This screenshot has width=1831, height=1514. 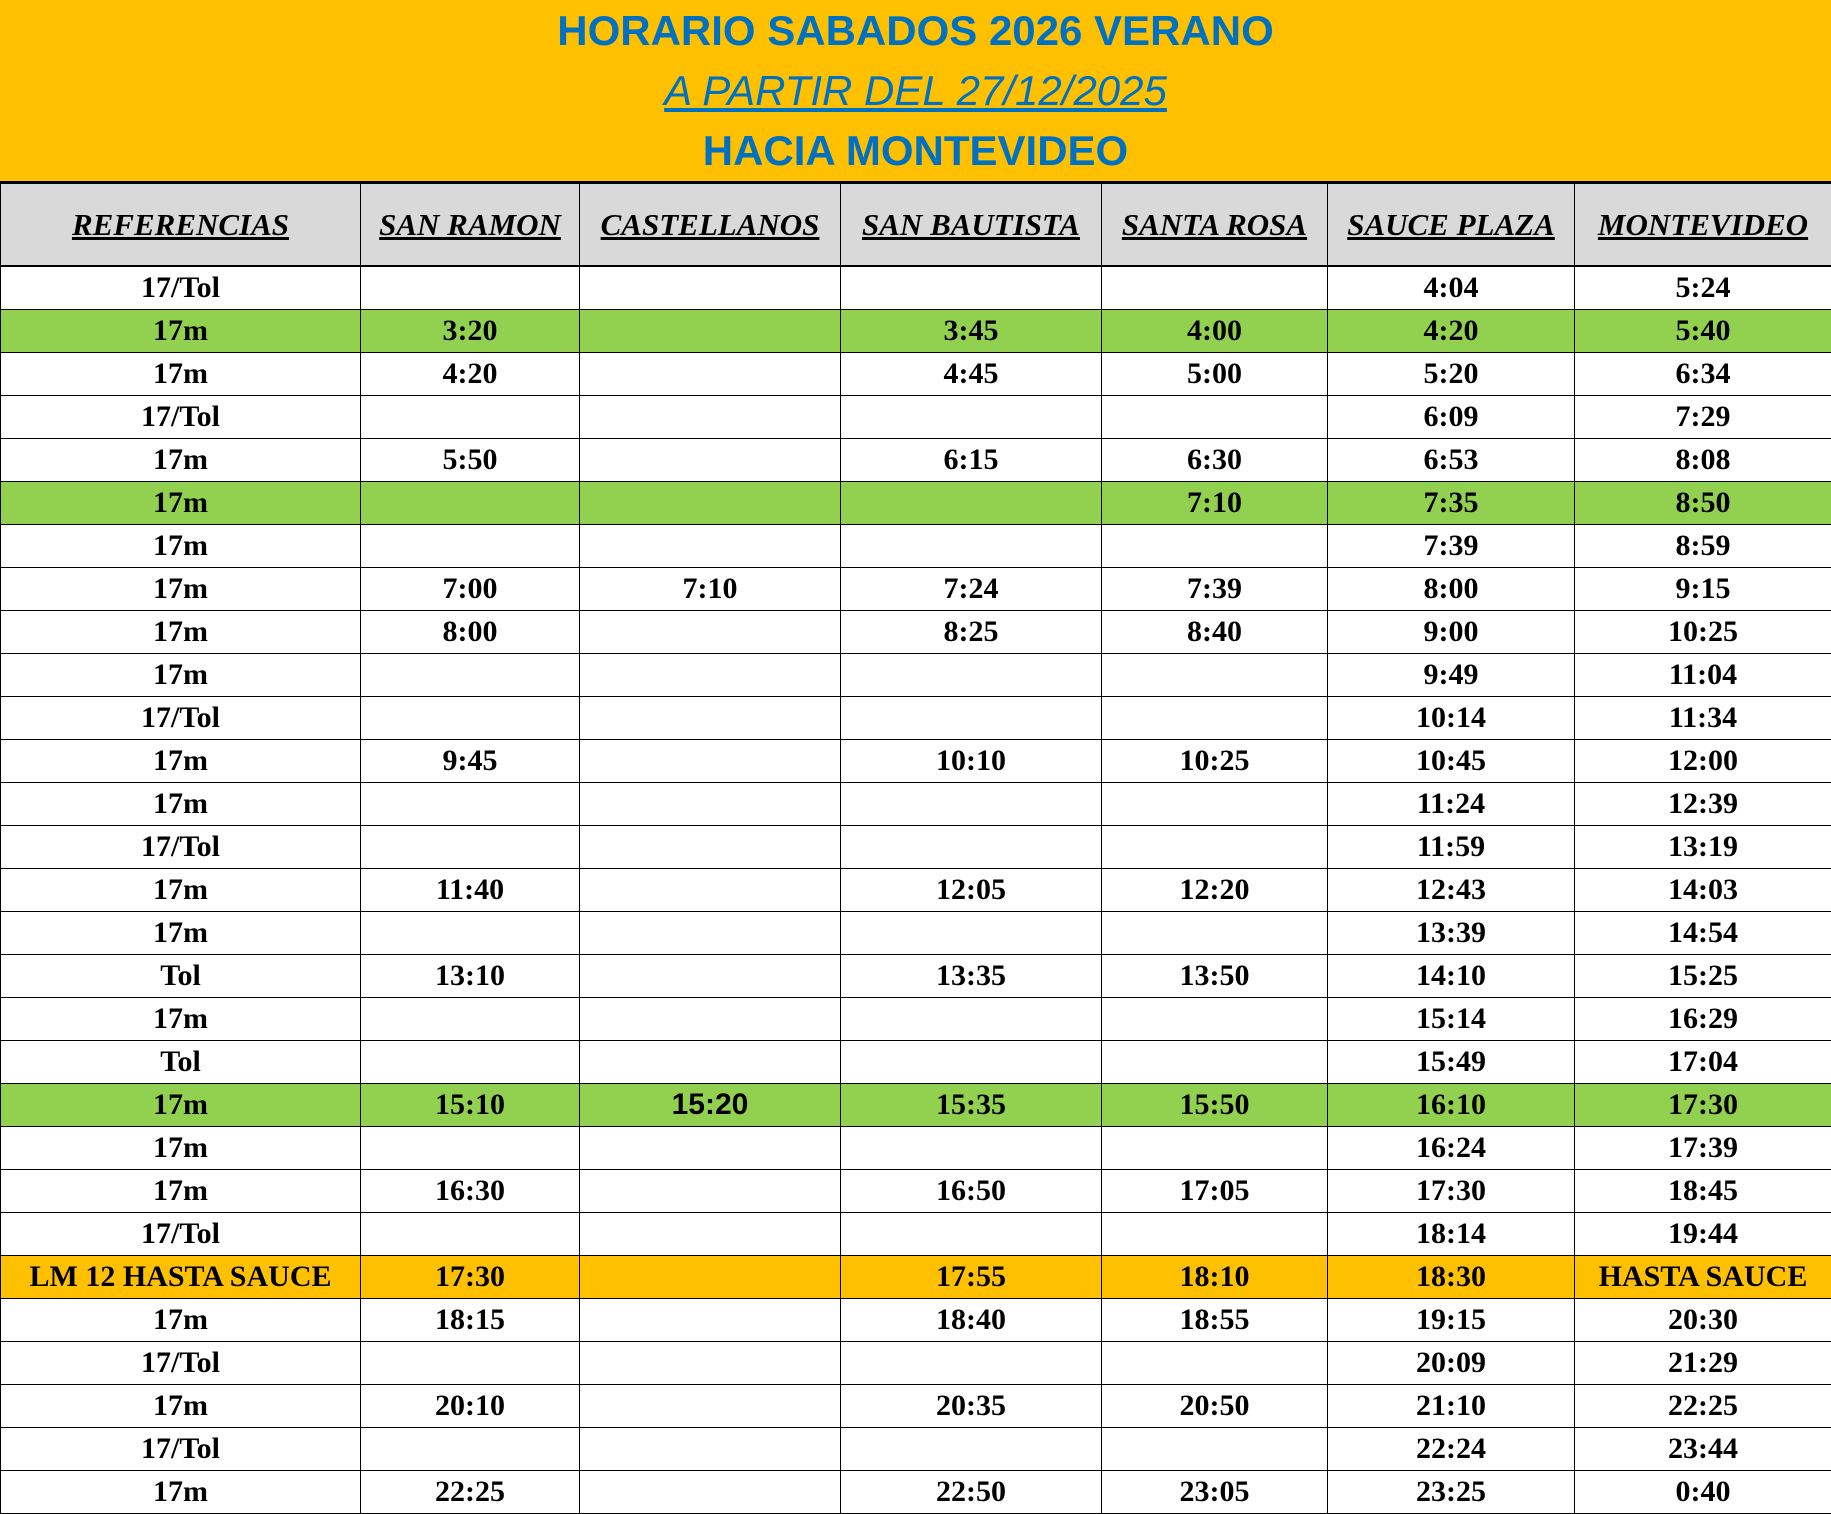 What do you see at coordinates (1215, 890) in the screenshot?
I see `time-cell: 12:20` at bounding box center [1215, 890].